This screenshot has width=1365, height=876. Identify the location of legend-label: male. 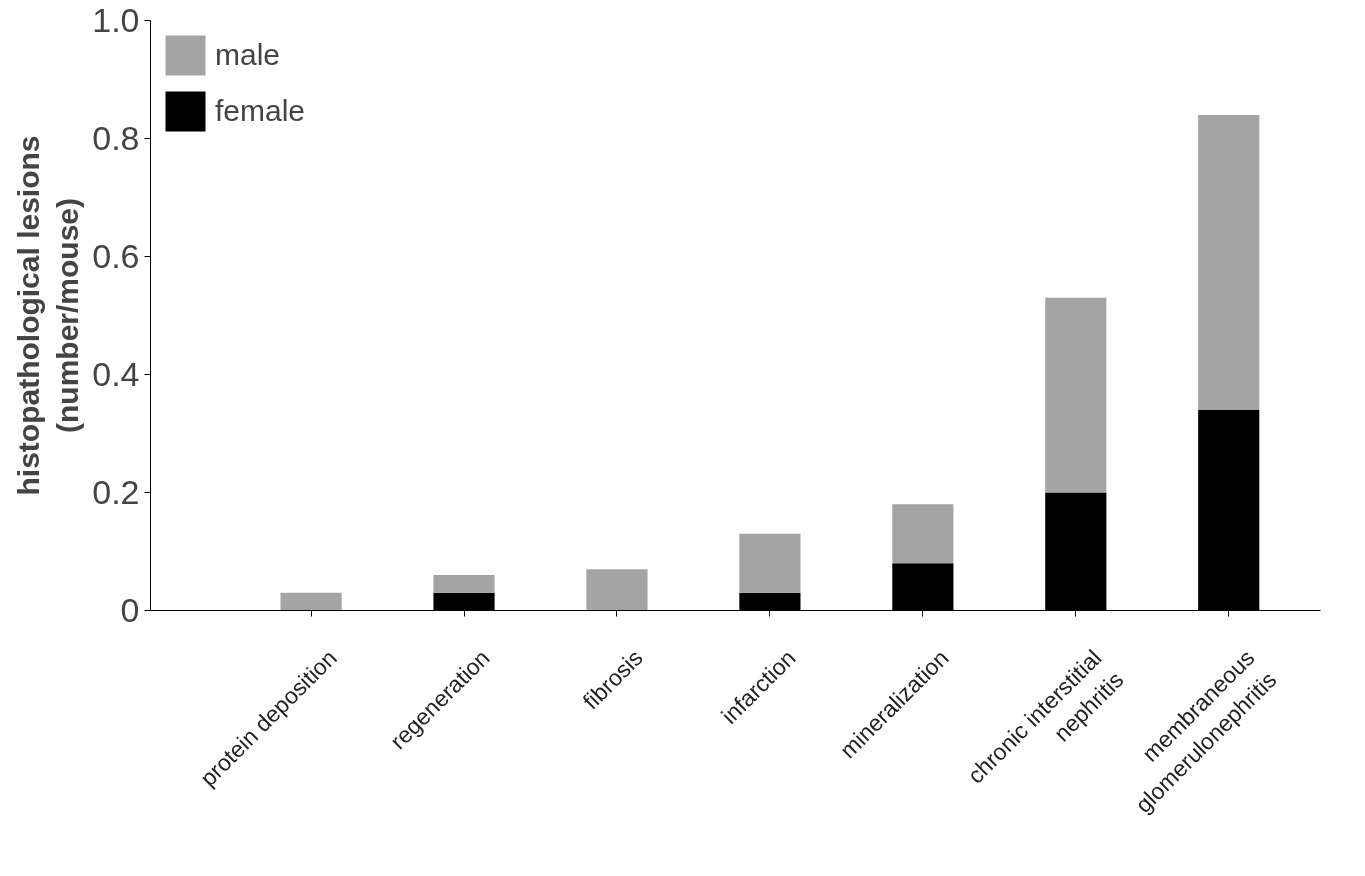
(248, 55).